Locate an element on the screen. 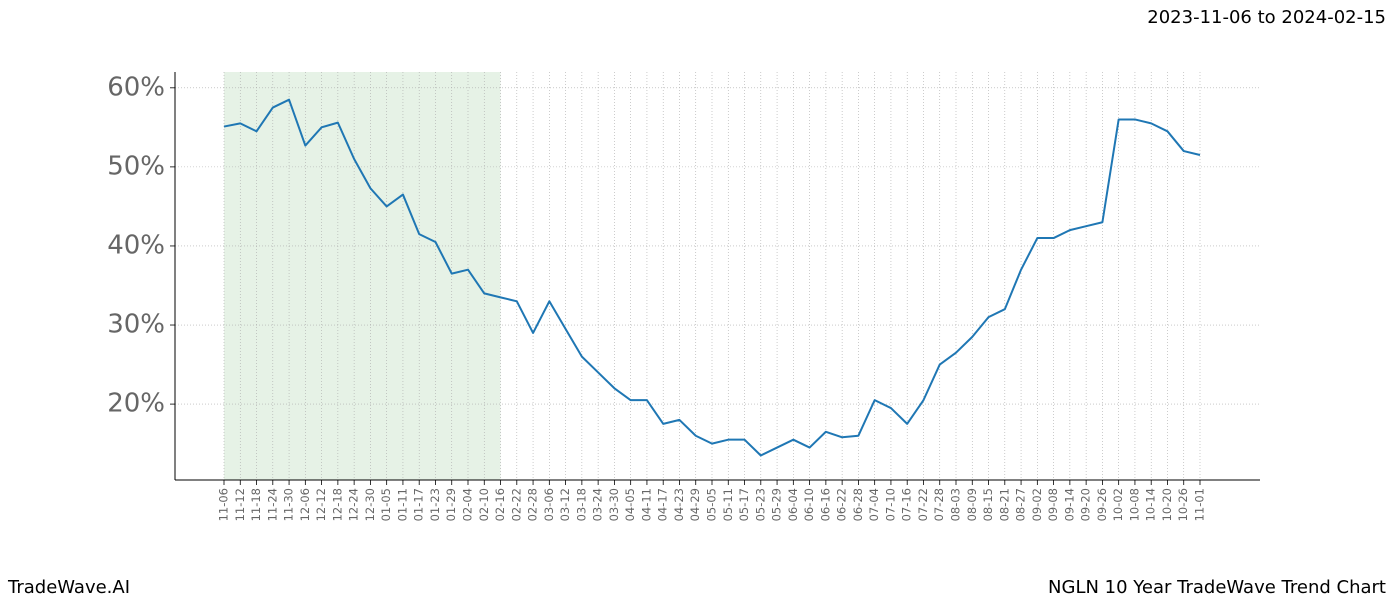  x-tick-label: 04-29 is located at coordinates (695, 504).